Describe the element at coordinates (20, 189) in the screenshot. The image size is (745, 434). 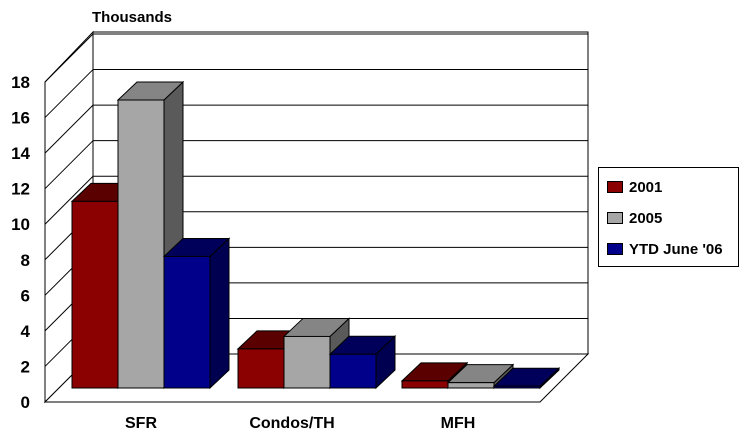
I see `y-tick-label: 12` at that location.